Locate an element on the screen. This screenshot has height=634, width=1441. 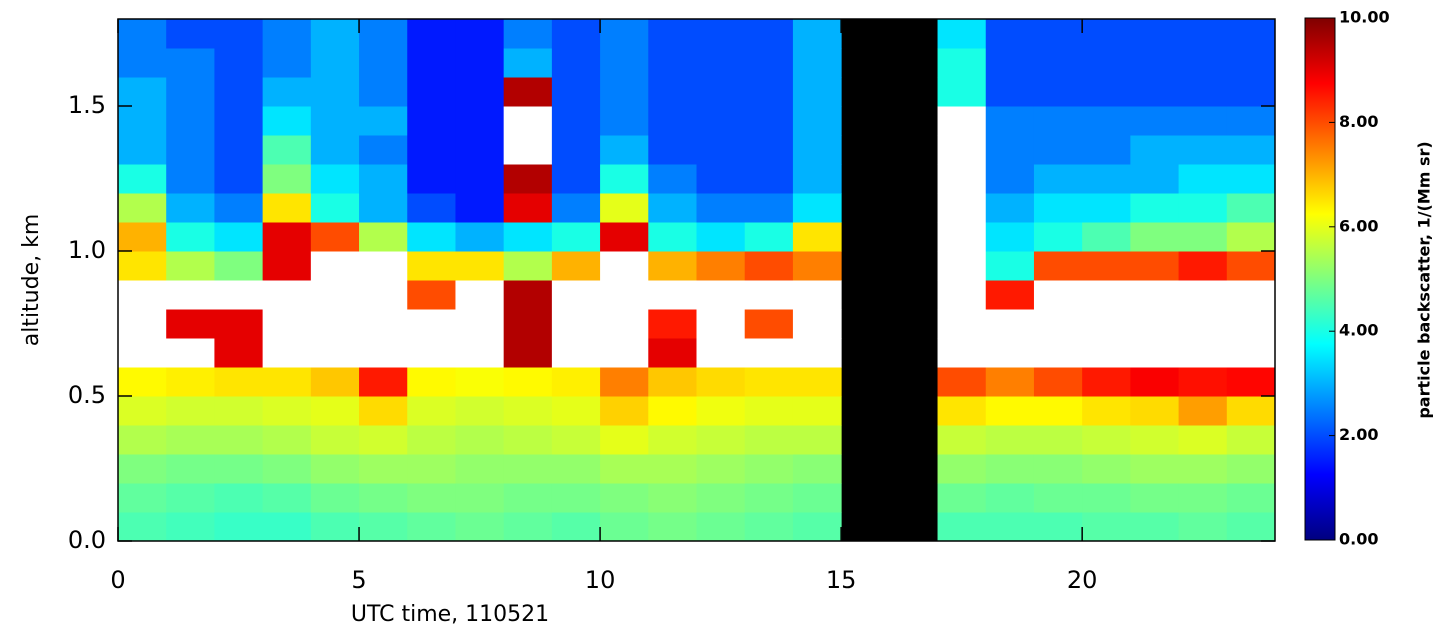
x-tick-label: 0 is located at coordinates (117, 580).